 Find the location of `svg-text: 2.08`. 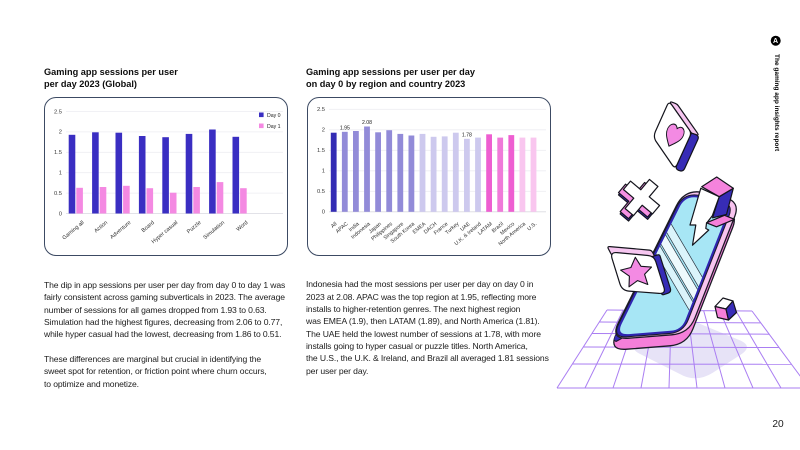

svg-text: 2.08 is located at coordinates (367, 123).